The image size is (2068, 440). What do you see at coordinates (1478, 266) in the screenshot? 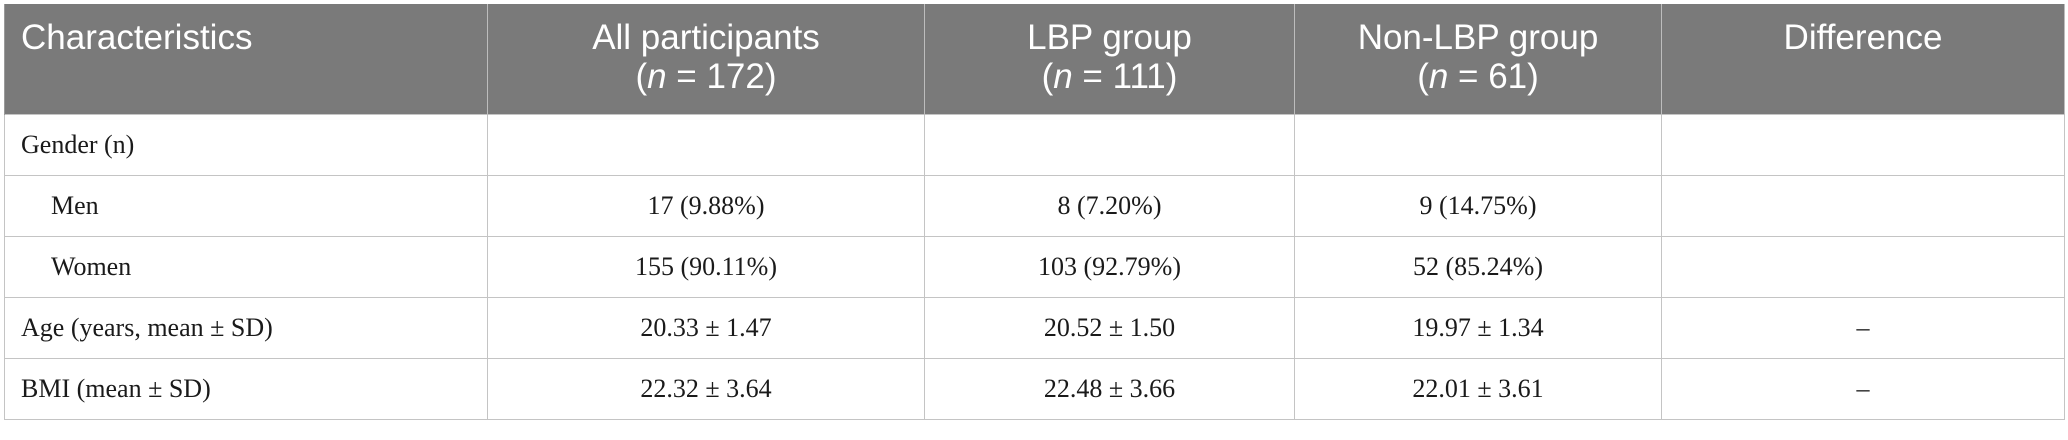
I see `cell-non-lbp-group: 52 (85.24%)` at bounding box center [1478, 266].